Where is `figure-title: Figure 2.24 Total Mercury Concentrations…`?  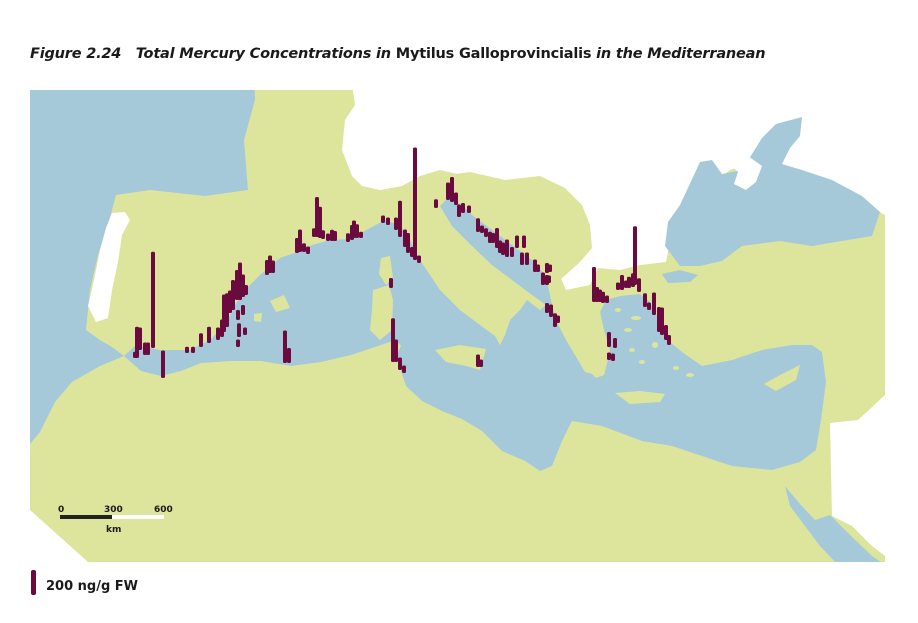
figure-title: Figure 2.24 Total Mercury Concentrations… is located at coordinates (398, 54).